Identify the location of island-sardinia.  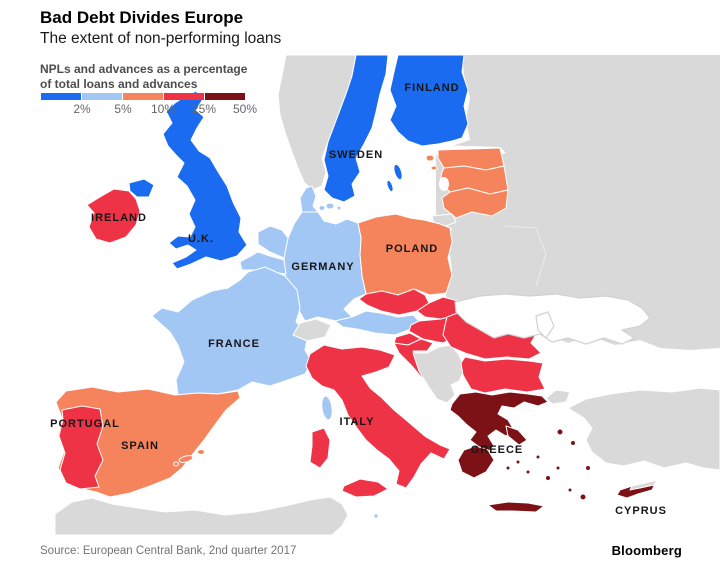
(320, 448).